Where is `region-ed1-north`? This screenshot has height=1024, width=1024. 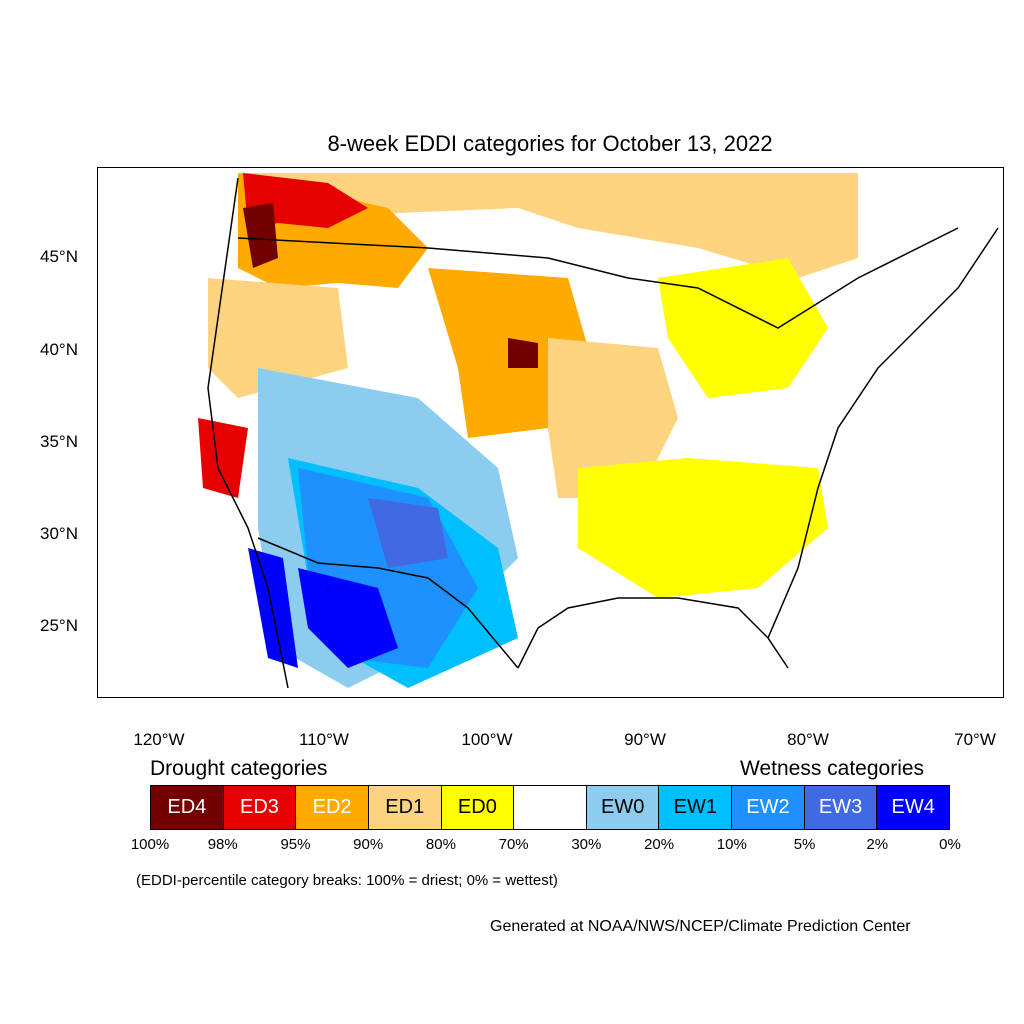 region-ed1-north is located at coordinates (548, 225).